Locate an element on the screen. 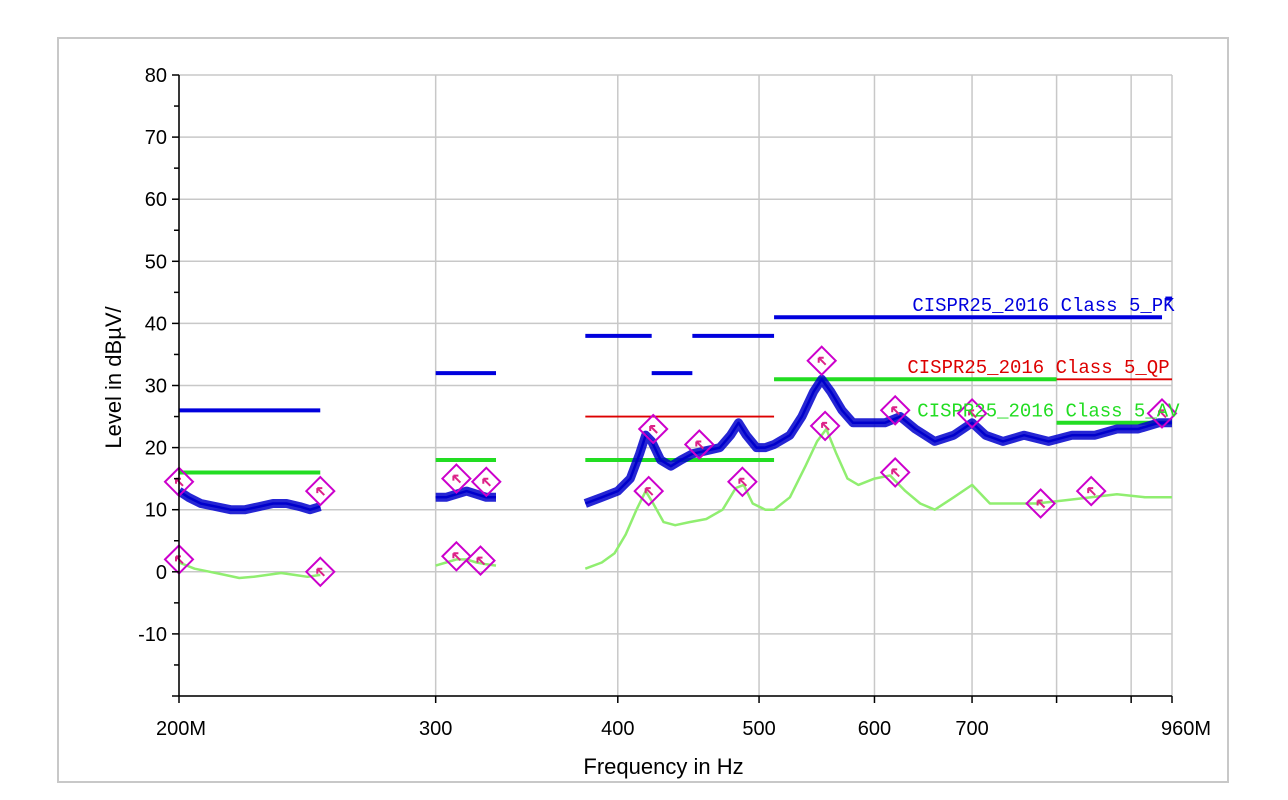  y-tick-label: 10 is located at coordinates (156, 511).